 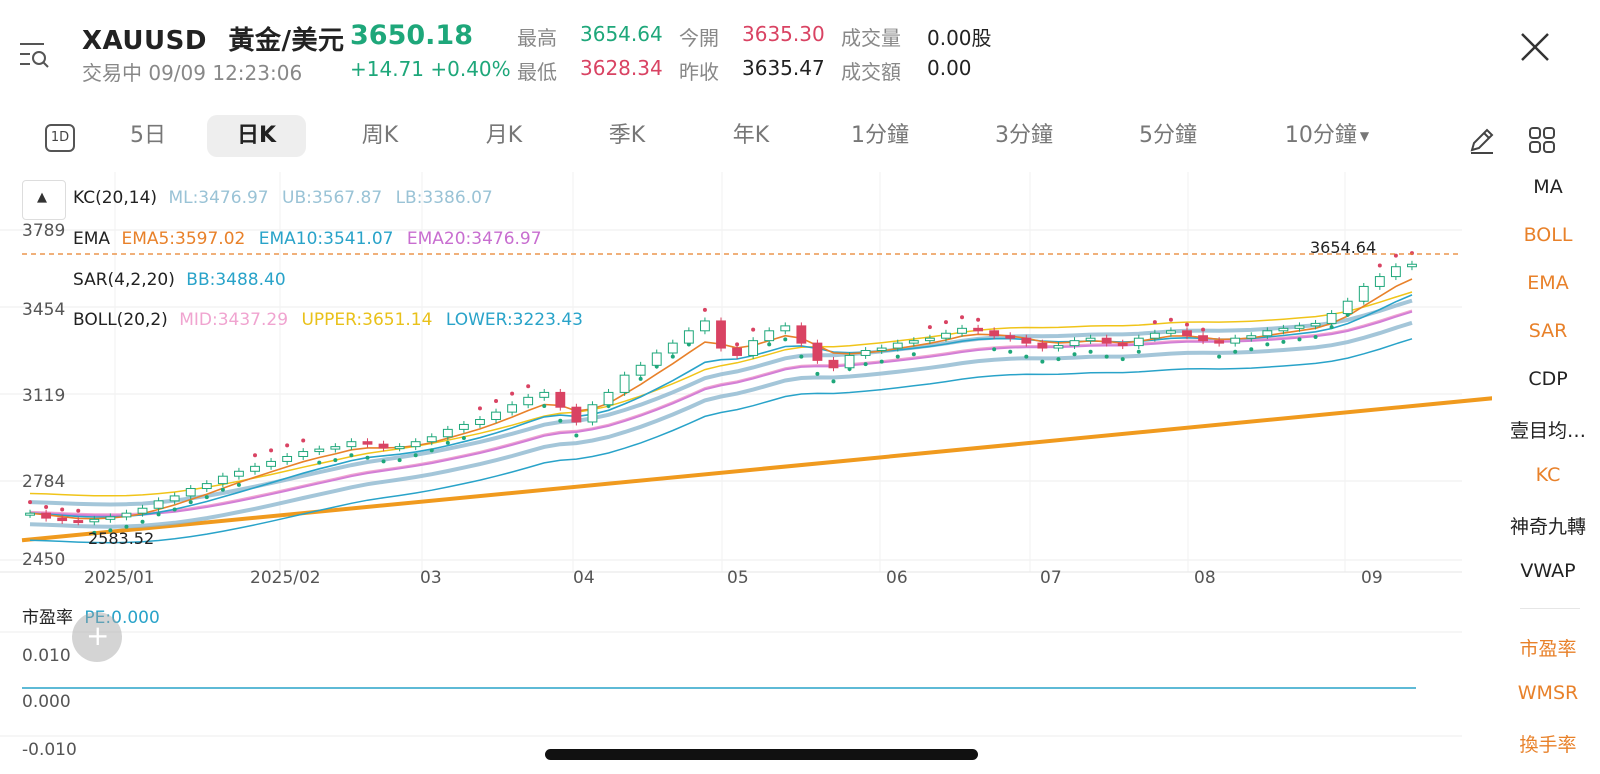 I want to click on sidebar-item-sar: SAR, so click(x=1548, y=331).